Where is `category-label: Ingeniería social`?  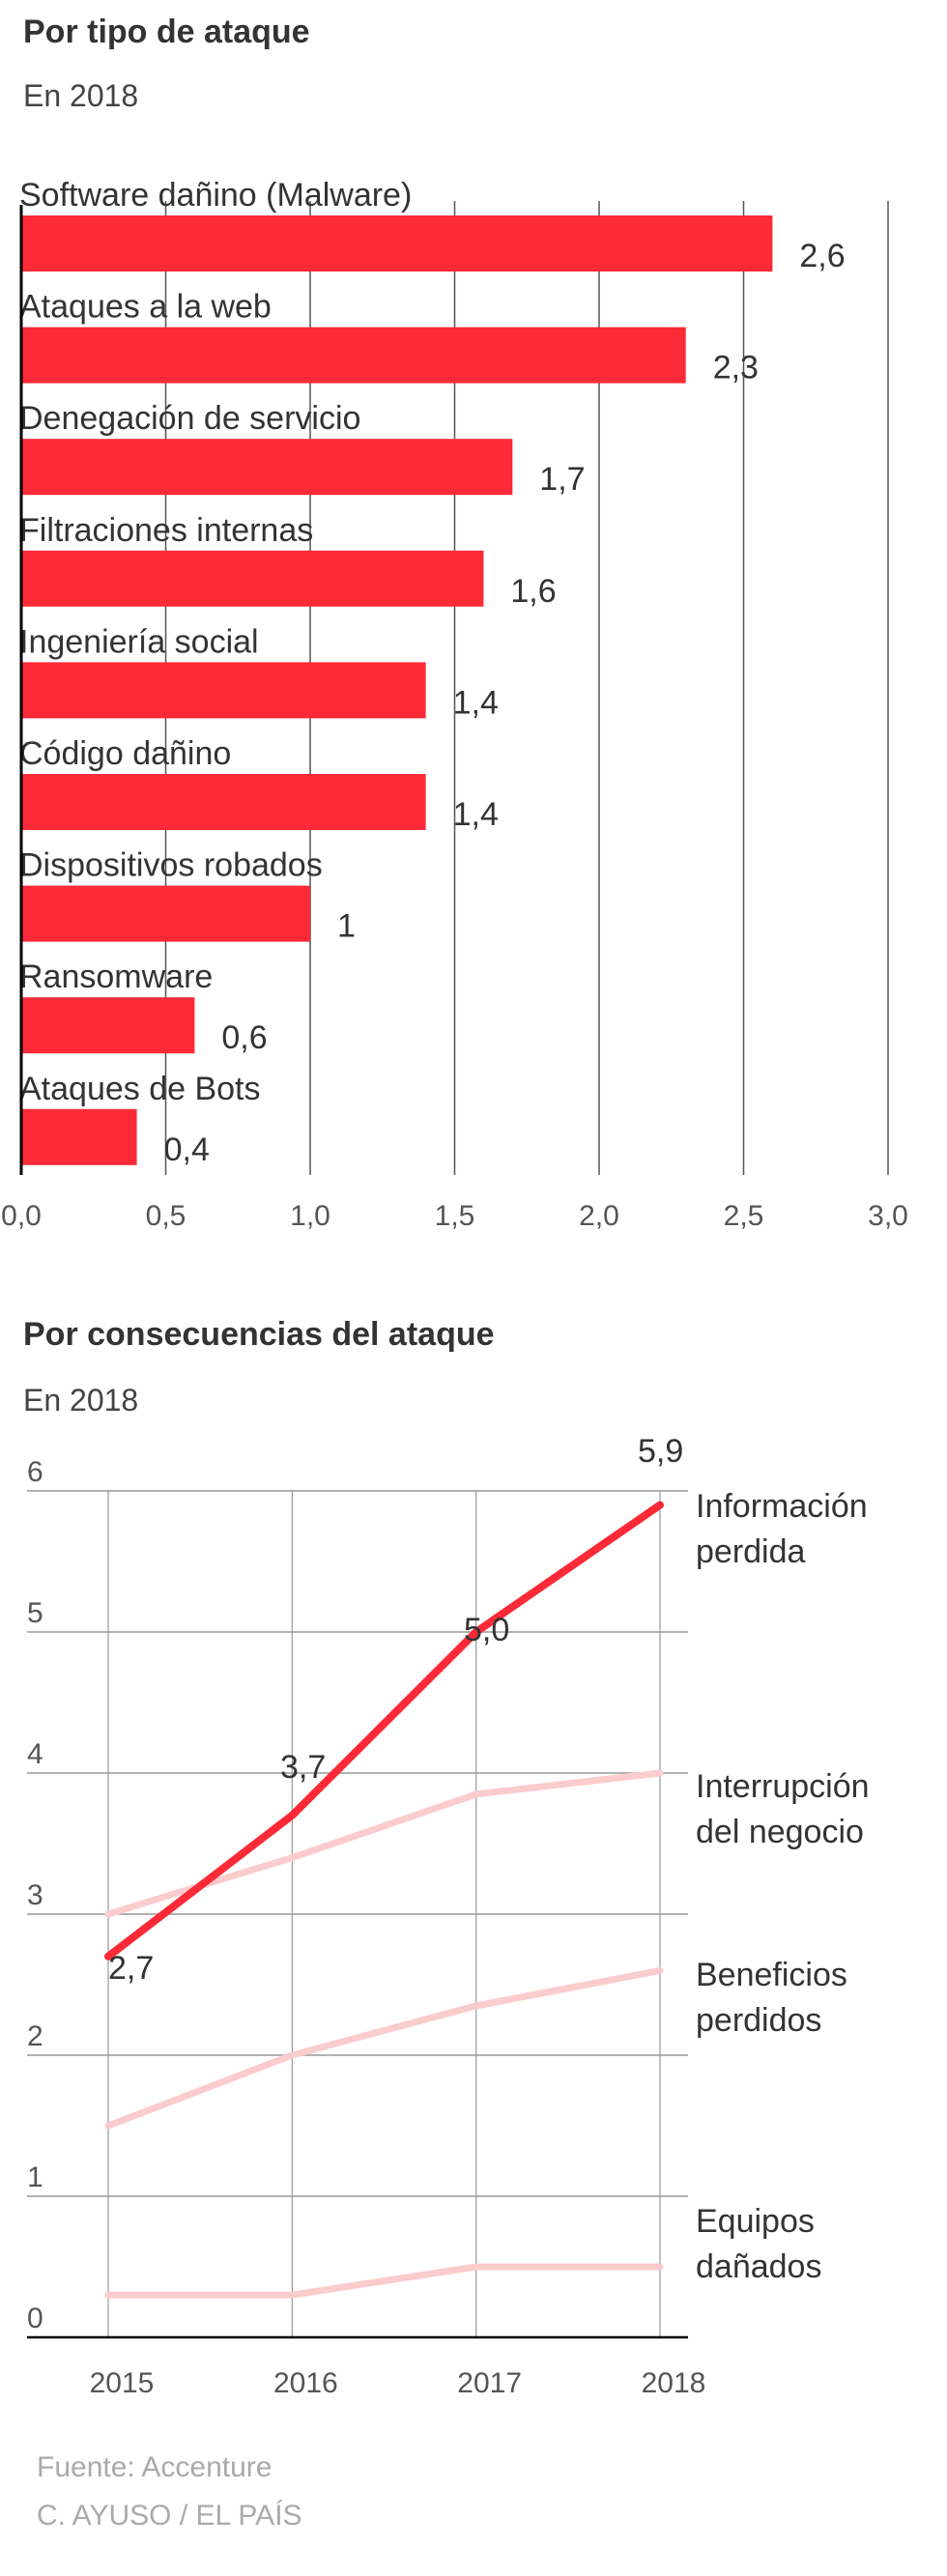
category-label: Ingeniería social is located at coordinates (139, 642).